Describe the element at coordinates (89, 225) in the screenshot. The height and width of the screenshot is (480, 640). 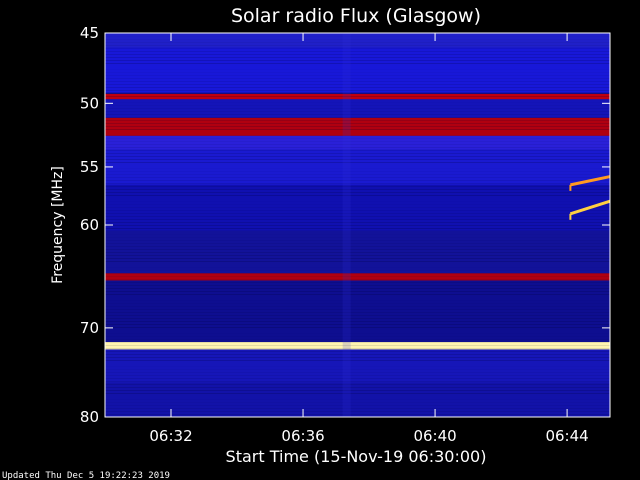
I see `y-tick-label: 60` at that location.